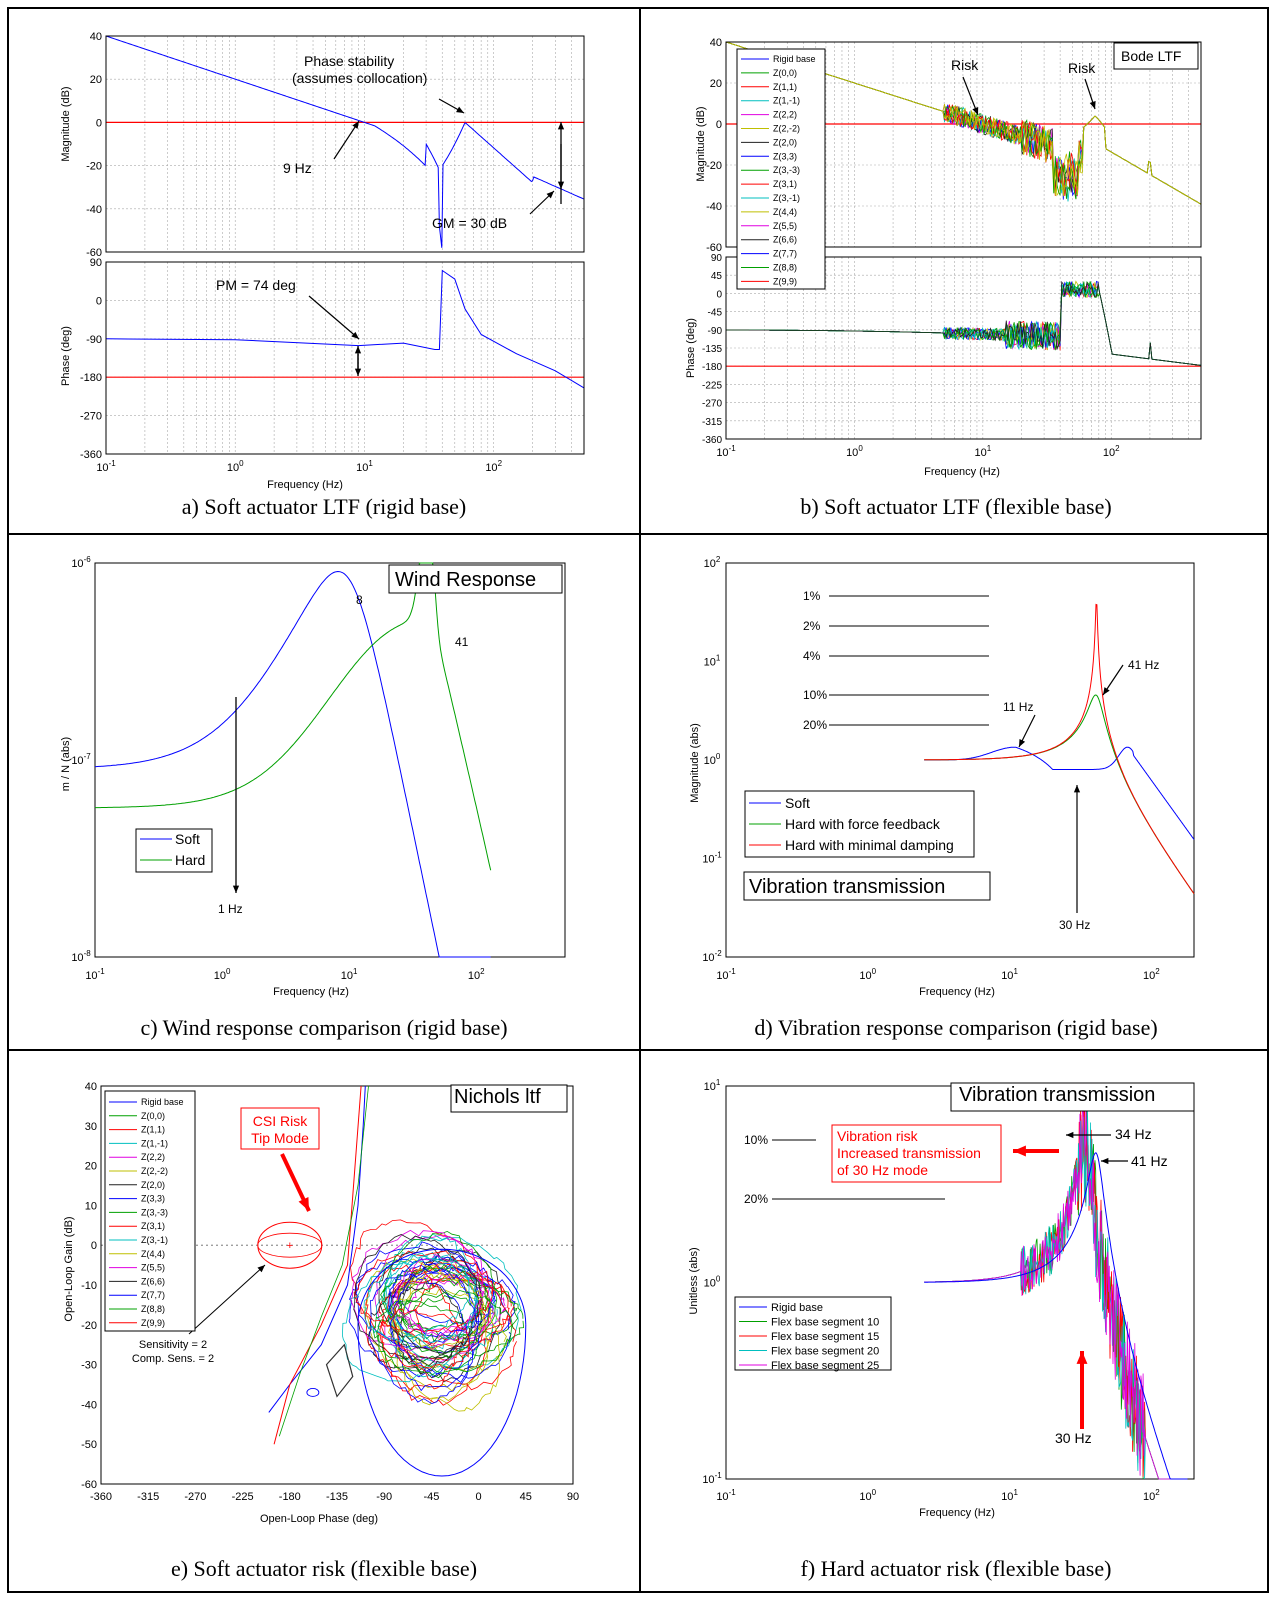 The image size is (1276, 1600). I want to click on panel-f-legend-item-1: Flex base segment 10, so click(825, 1323).